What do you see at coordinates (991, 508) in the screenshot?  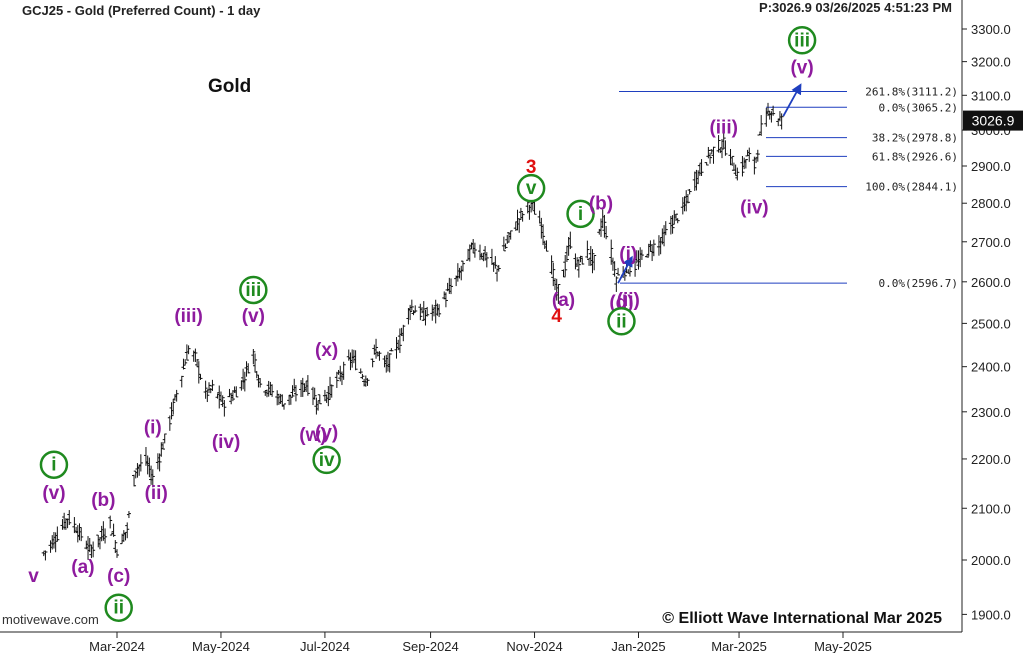 I see `y-tick-label: 2100.0` at bounding box center [991, 508].